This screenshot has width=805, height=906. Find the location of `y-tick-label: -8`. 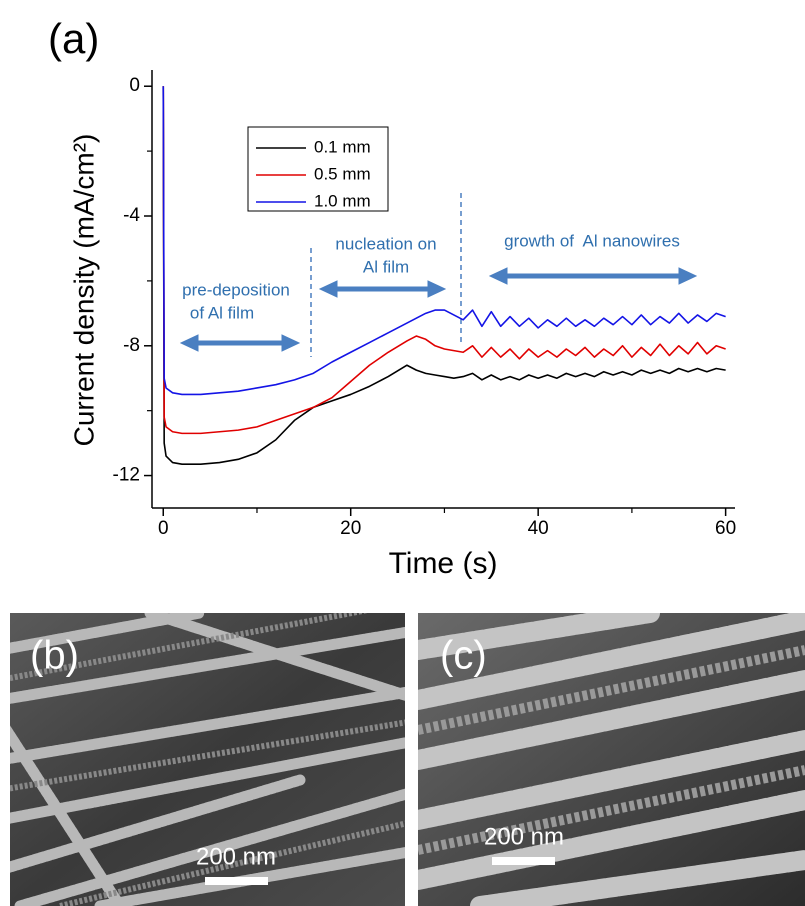

y-tick-label: -8 is located at coordinates (131, 345).